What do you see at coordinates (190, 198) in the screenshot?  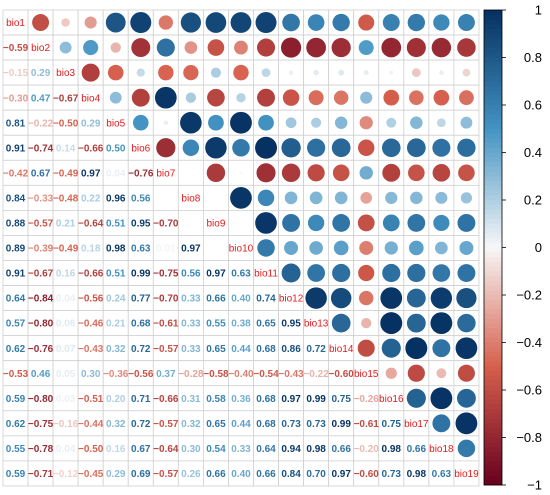 I see `diagonal-variable-label: bio8` at bounding box center [190, 198].